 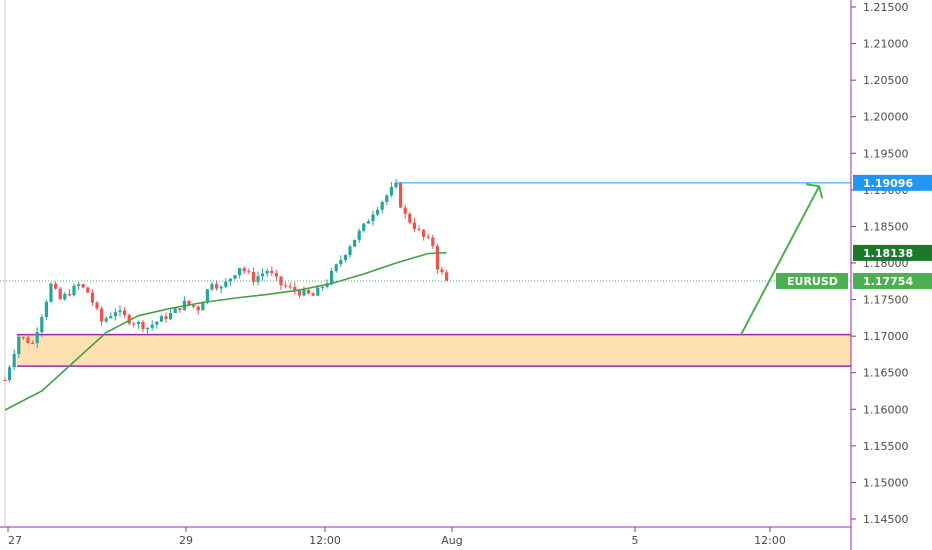 I want to click on symbol-badge, so click(x=812, y=280).